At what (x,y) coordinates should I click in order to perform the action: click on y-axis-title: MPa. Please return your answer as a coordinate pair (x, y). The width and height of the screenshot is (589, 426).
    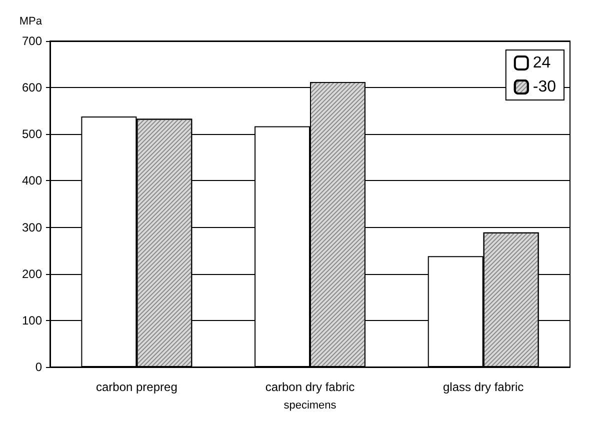
    Looking at the image, I should click on (31, 22).